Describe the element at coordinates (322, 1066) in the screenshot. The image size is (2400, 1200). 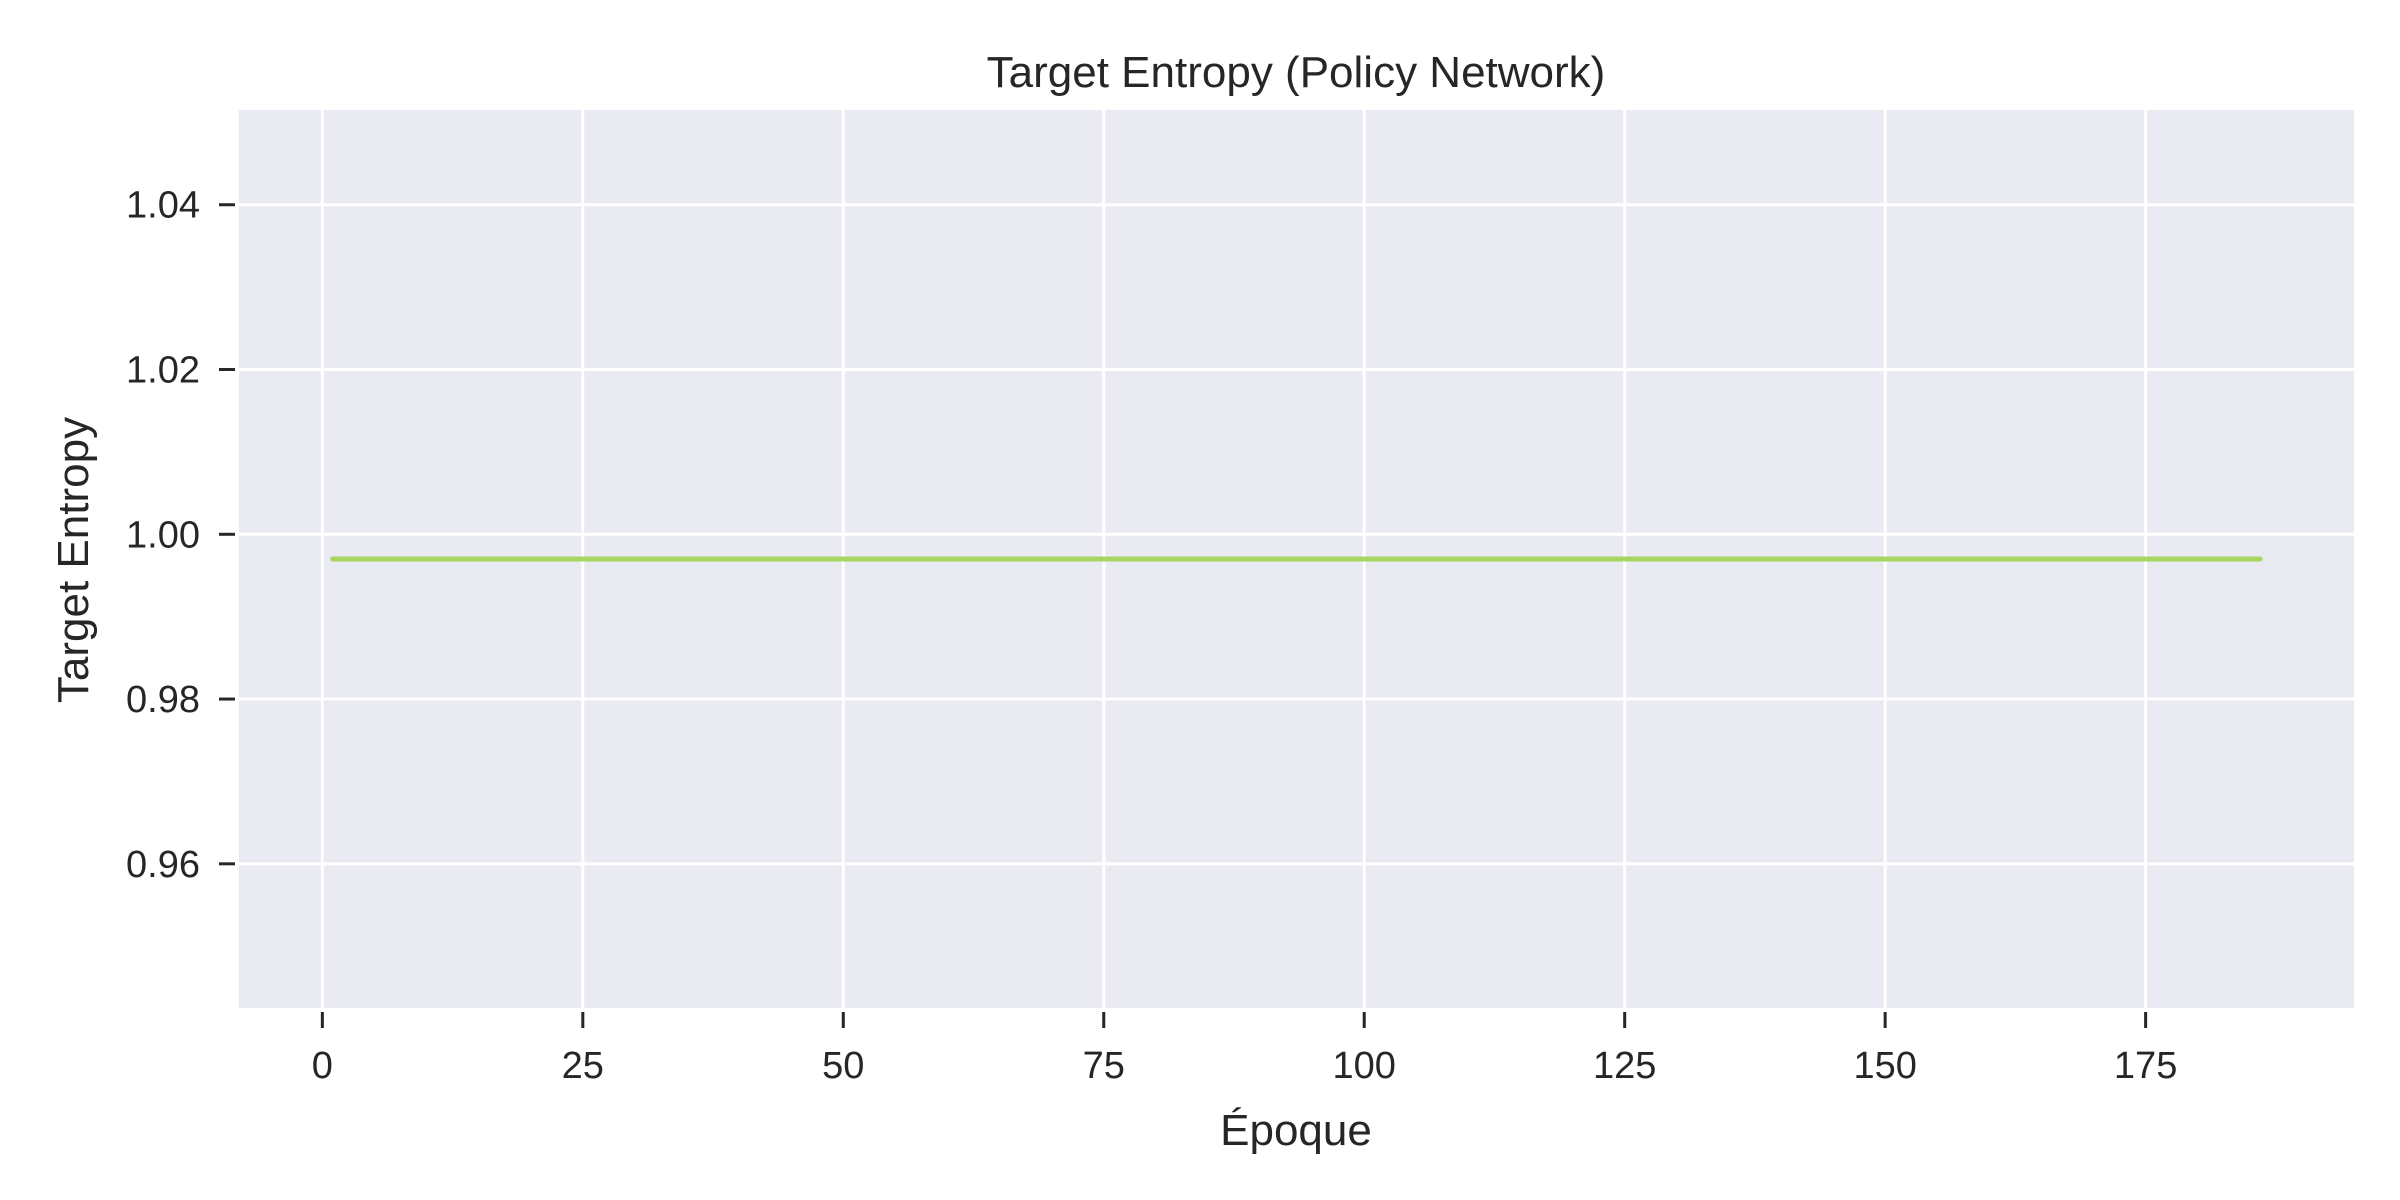
I see `x-tick-label: 0` at that location.